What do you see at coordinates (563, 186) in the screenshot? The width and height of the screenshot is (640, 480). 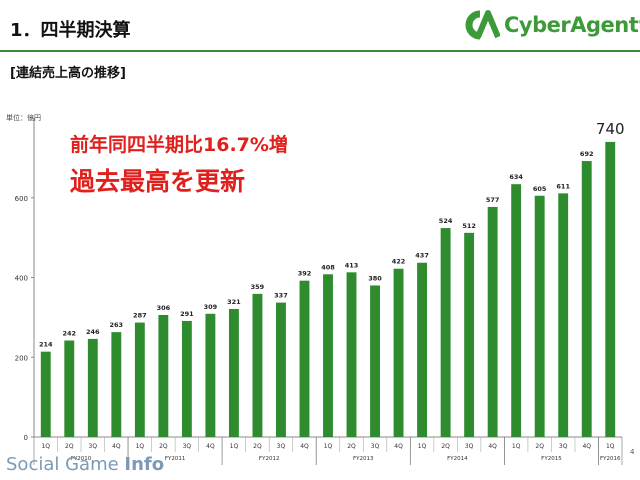 I see `data-label: 611` at bounding box center [563, 186].